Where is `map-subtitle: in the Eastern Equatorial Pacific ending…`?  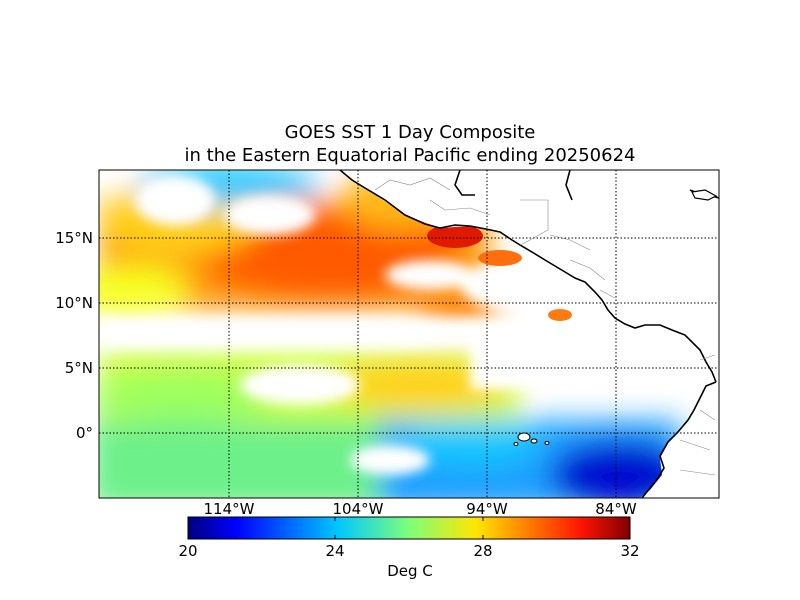
map-subtitle: in the Eastern Equatorial Pacific ending… is located at coordinates (410, 155).